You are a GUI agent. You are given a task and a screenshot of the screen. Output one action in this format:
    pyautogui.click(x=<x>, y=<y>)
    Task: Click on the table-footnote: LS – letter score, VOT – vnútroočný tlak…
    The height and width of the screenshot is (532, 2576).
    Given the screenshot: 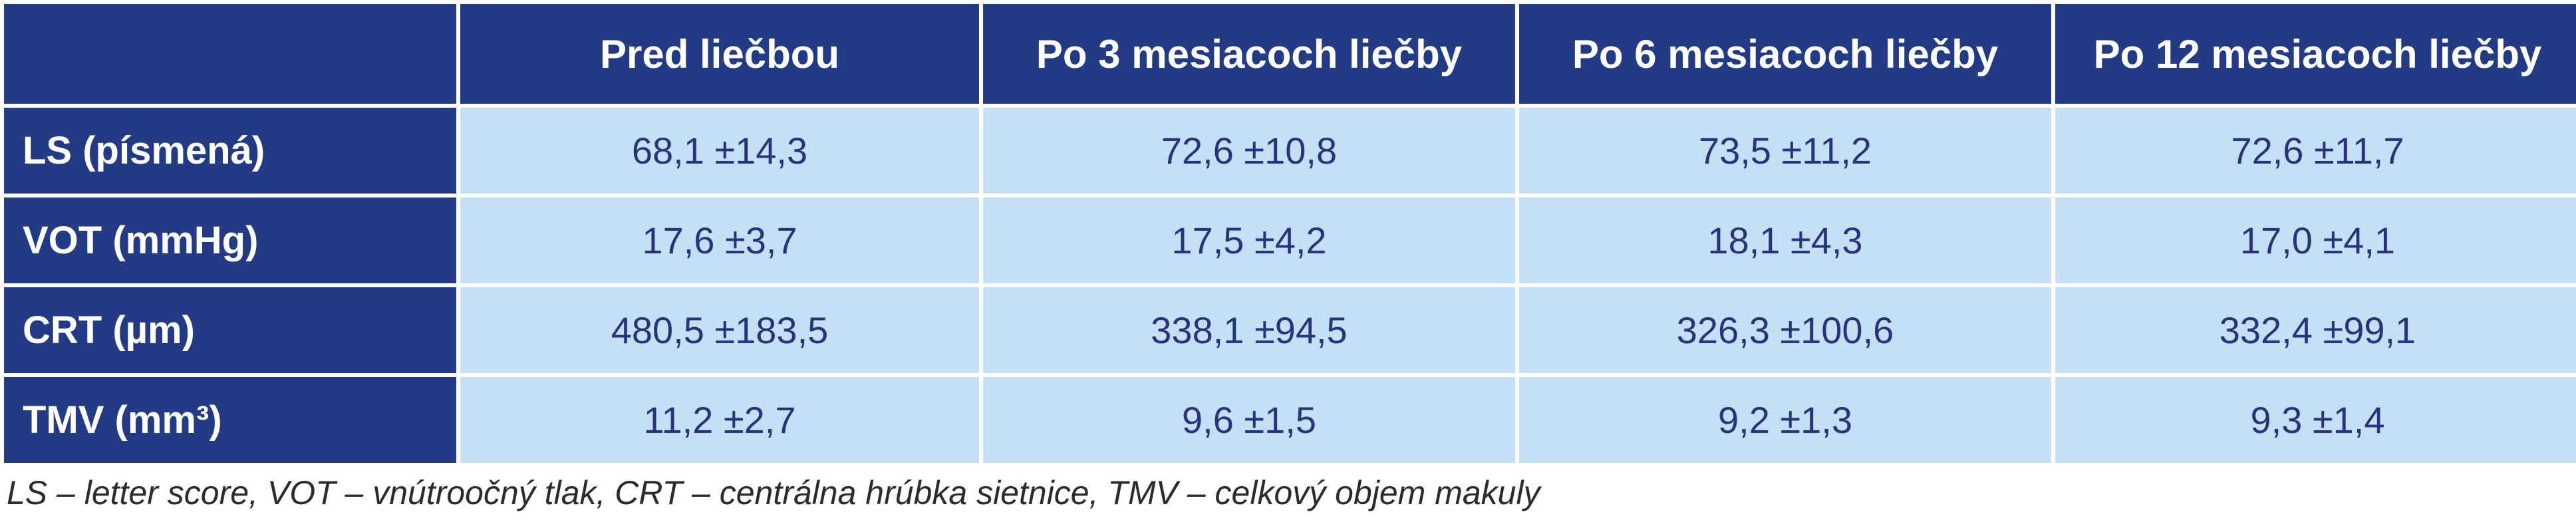 What is the action you would take?
    pyautogui.click(x=773, y=492)
    